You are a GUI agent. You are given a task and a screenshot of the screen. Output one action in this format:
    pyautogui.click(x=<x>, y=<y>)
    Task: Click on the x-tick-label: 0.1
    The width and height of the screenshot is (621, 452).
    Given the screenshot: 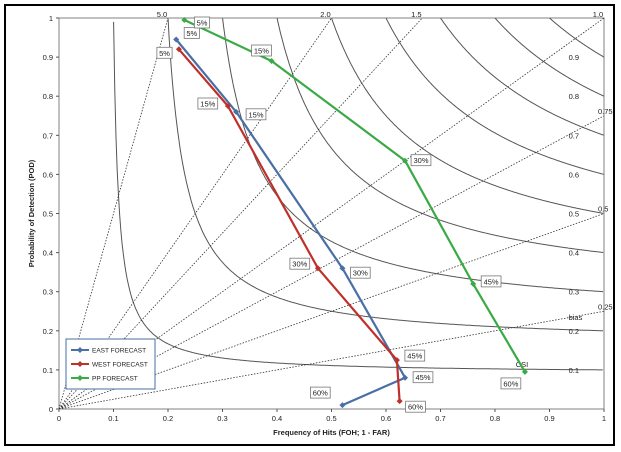 What is the action you would take?
    pyautogui.click(x=113, y=418)
    